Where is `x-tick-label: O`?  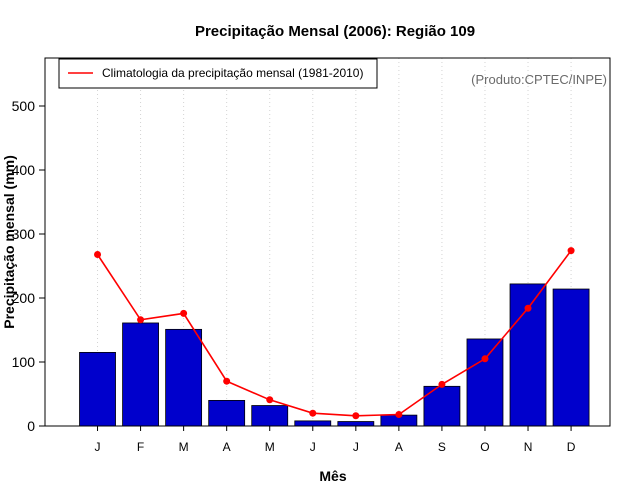
x-tick-label: O is located at coordinates (484, 447).